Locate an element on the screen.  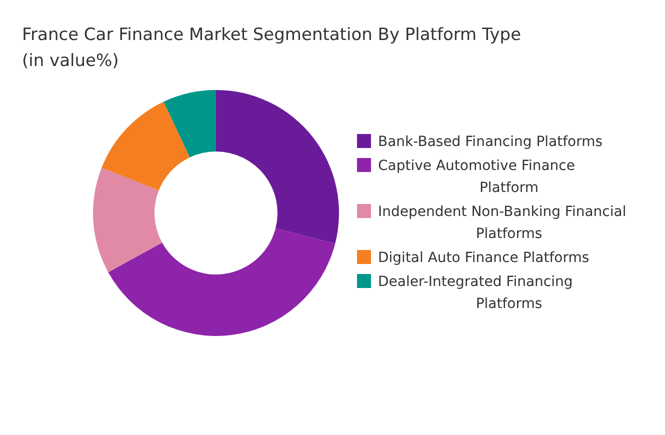
legend-label: Digital Auto Finance Platforms is located at coordinates (484, 258).